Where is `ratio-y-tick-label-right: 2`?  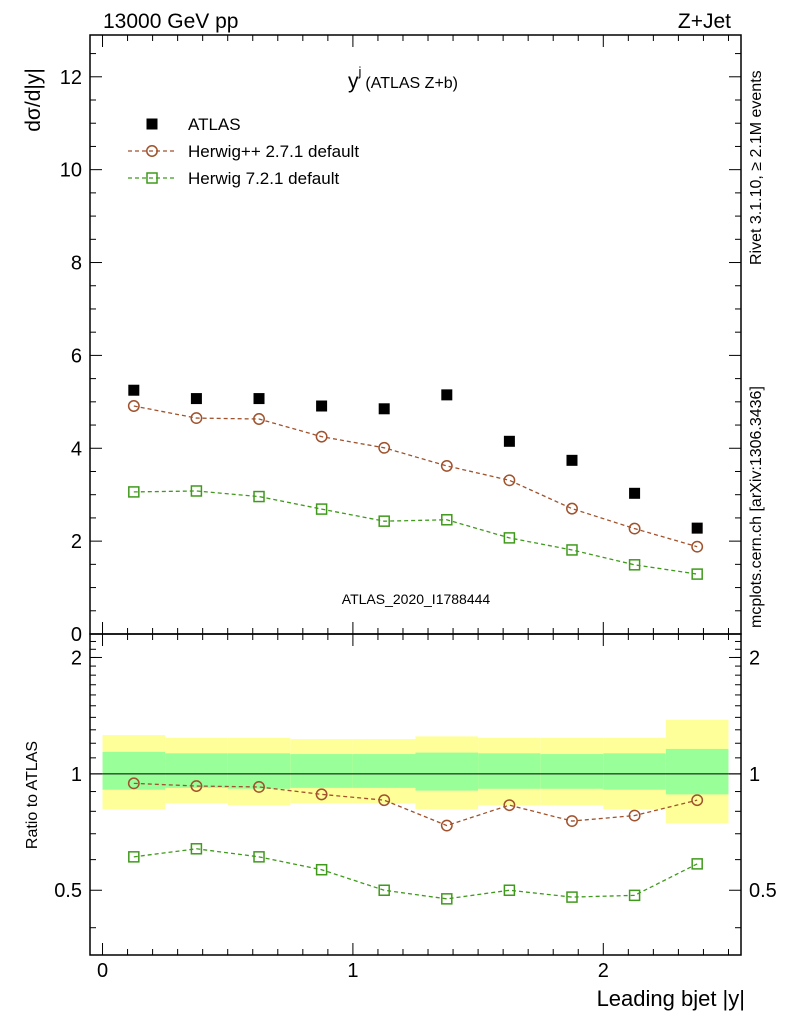
ratio-y-tick-label-right: 2 is located at coordinates (754, 658).